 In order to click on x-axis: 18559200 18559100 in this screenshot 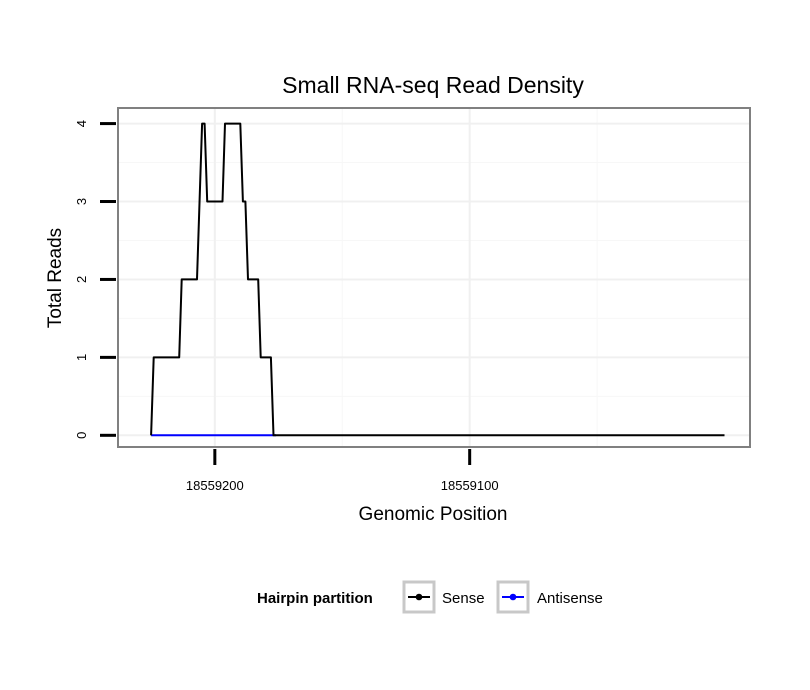, I will do `click(342, 471)`.